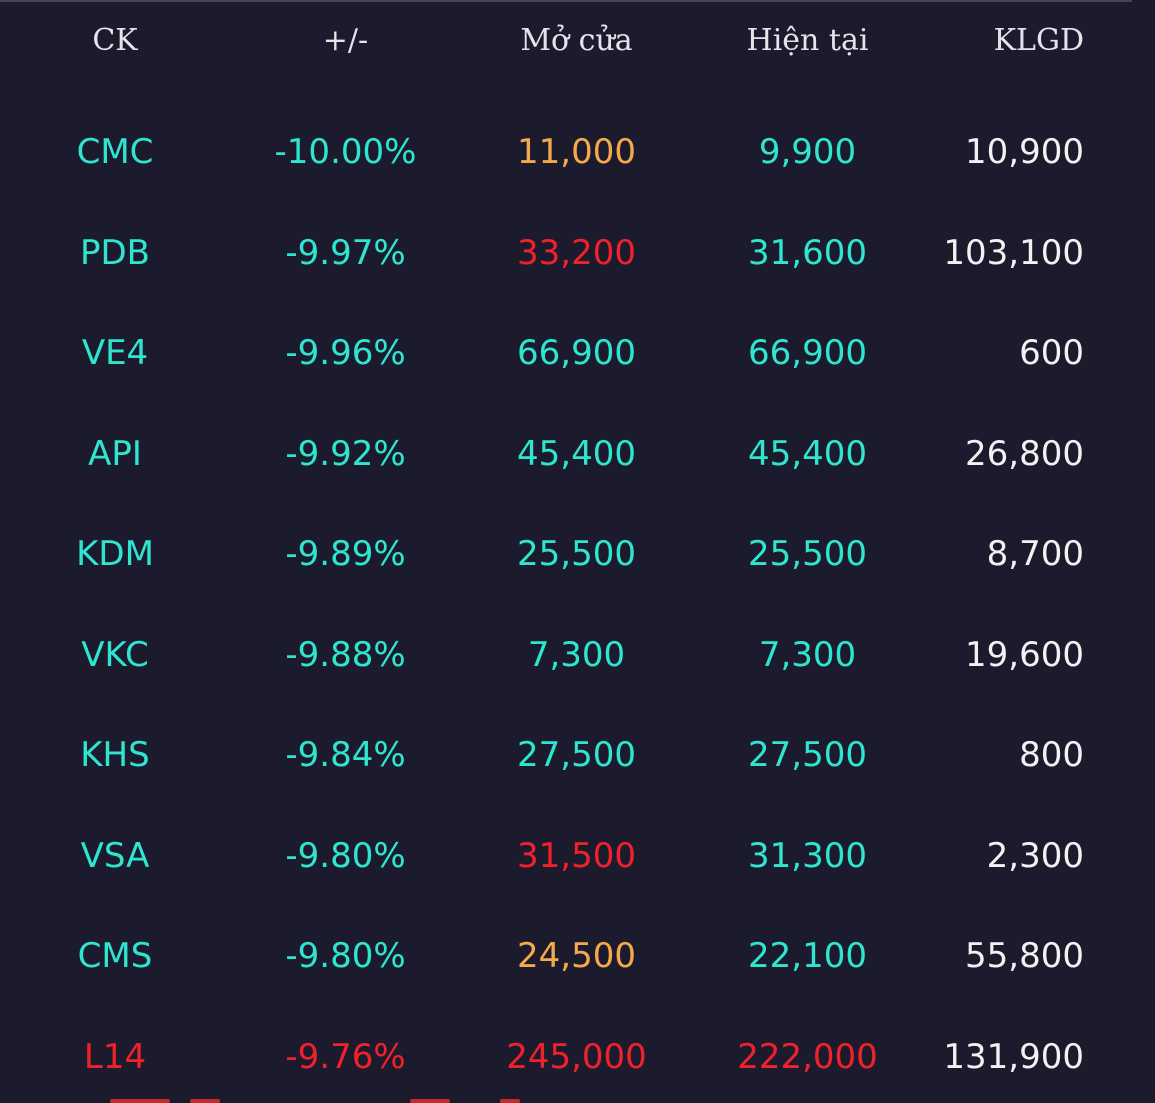  What do you see at coordinates (807, 755) in the screenshot?
I see `current-price-cell: 27,500` at bounding box center [807, 755].